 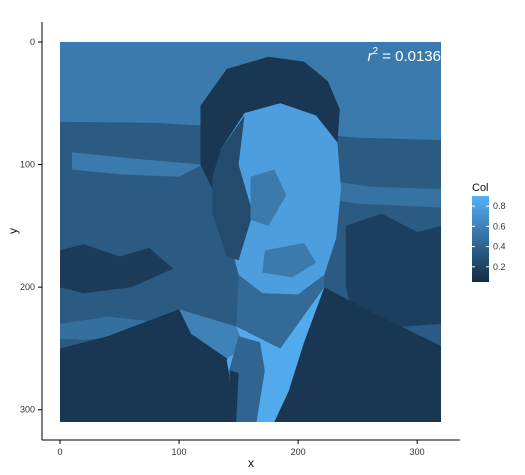 I want to click on legend-tick-label: 0.2, so click(x=499, y=267).